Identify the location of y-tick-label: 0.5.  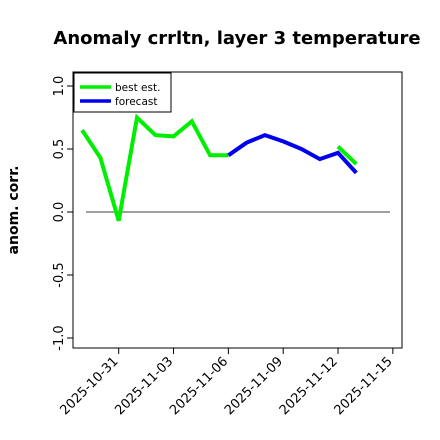
(59, 149).